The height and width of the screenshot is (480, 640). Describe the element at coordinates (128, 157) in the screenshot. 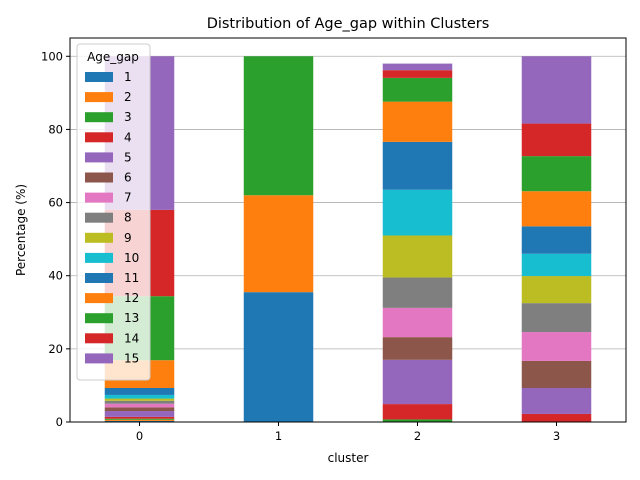

I see `legend-label: 5` at that location.